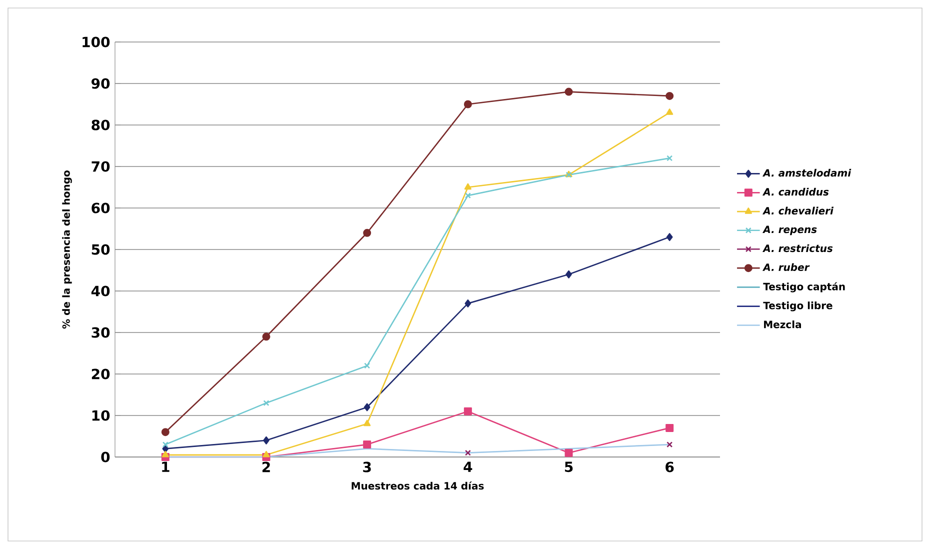 The width and height of the screenshot is (930, 549). What do you see at coordinates (101, 374) in the screenshot?
I see `y-tick-label: 20` at bounding box center [101, 374].